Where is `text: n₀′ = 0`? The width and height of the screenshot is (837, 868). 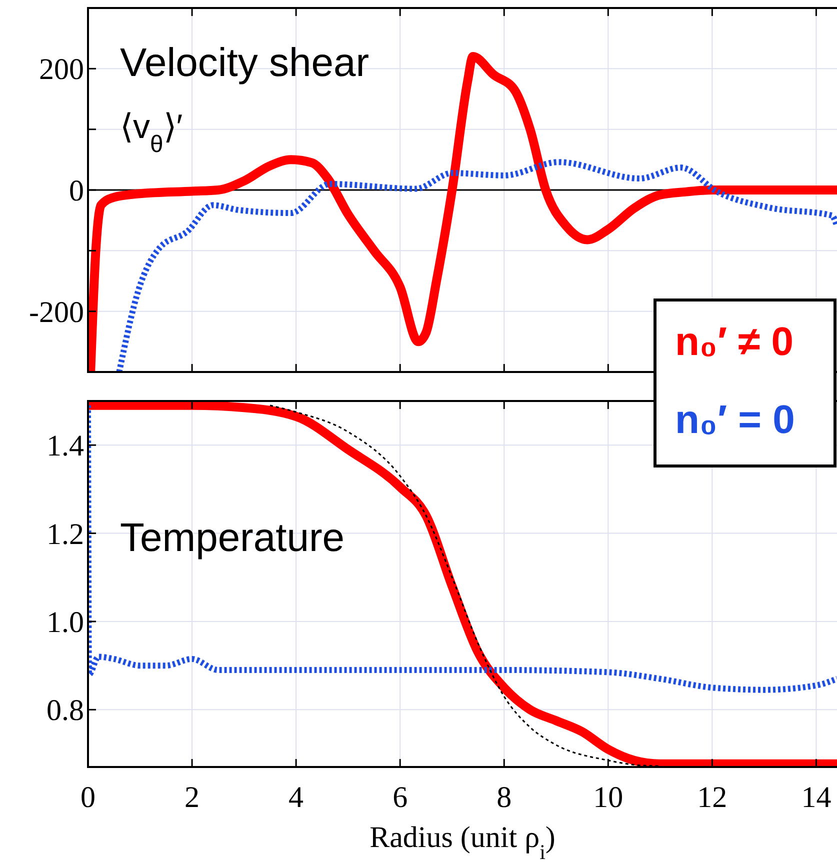
text: n₀′ = 0 is located at coordinates (735, 420).